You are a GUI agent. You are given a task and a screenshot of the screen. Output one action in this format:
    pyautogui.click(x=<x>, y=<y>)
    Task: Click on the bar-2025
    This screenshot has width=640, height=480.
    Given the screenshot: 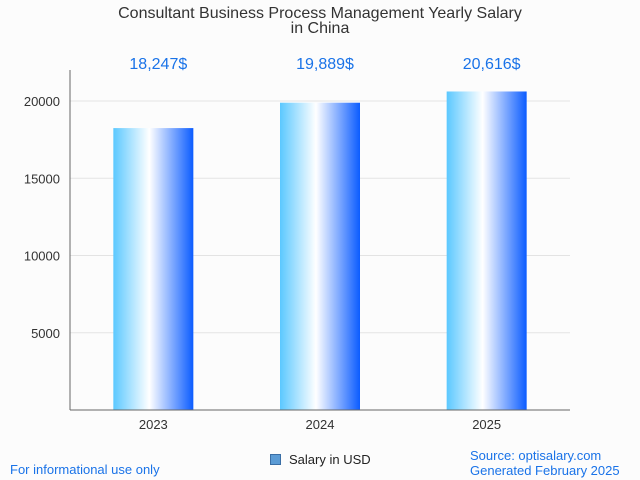 What is the action you would take?
    pyautogui.click(x=486, y=251)
    